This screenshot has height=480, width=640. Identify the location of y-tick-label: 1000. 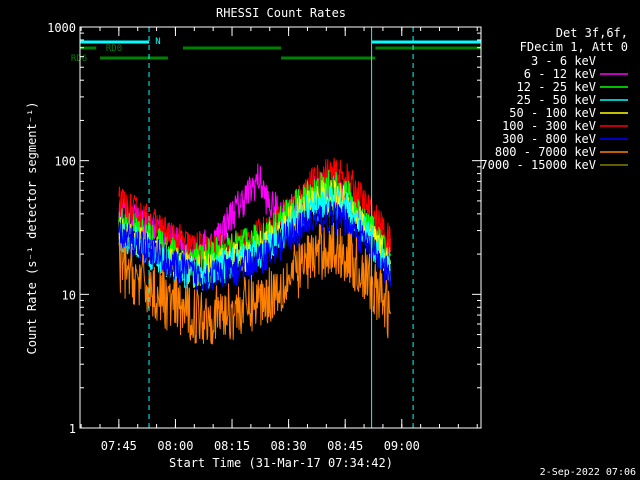
(61, 28).